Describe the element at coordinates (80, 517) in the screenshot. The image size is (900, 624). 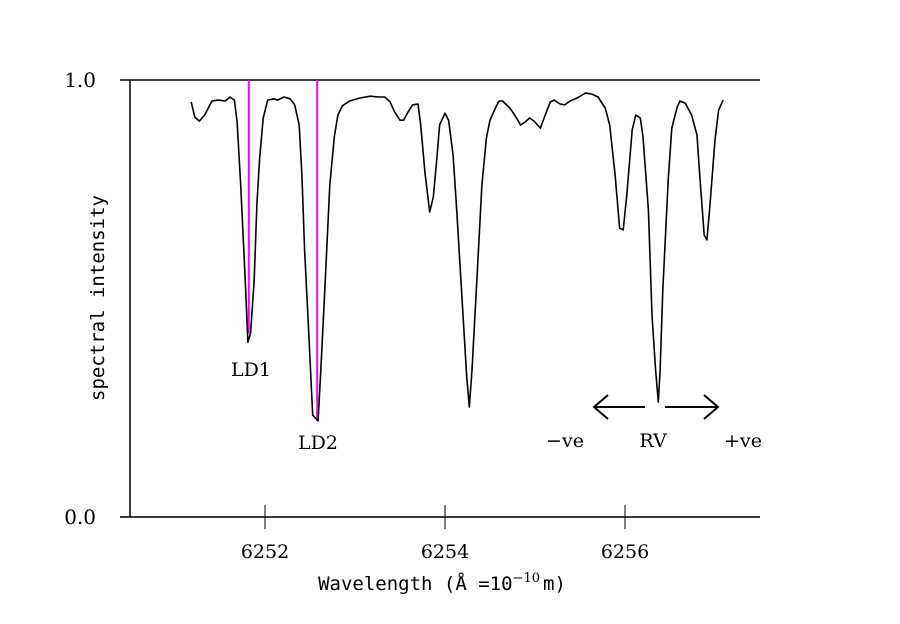
I see `y-tick-label: 0.0` at that location.